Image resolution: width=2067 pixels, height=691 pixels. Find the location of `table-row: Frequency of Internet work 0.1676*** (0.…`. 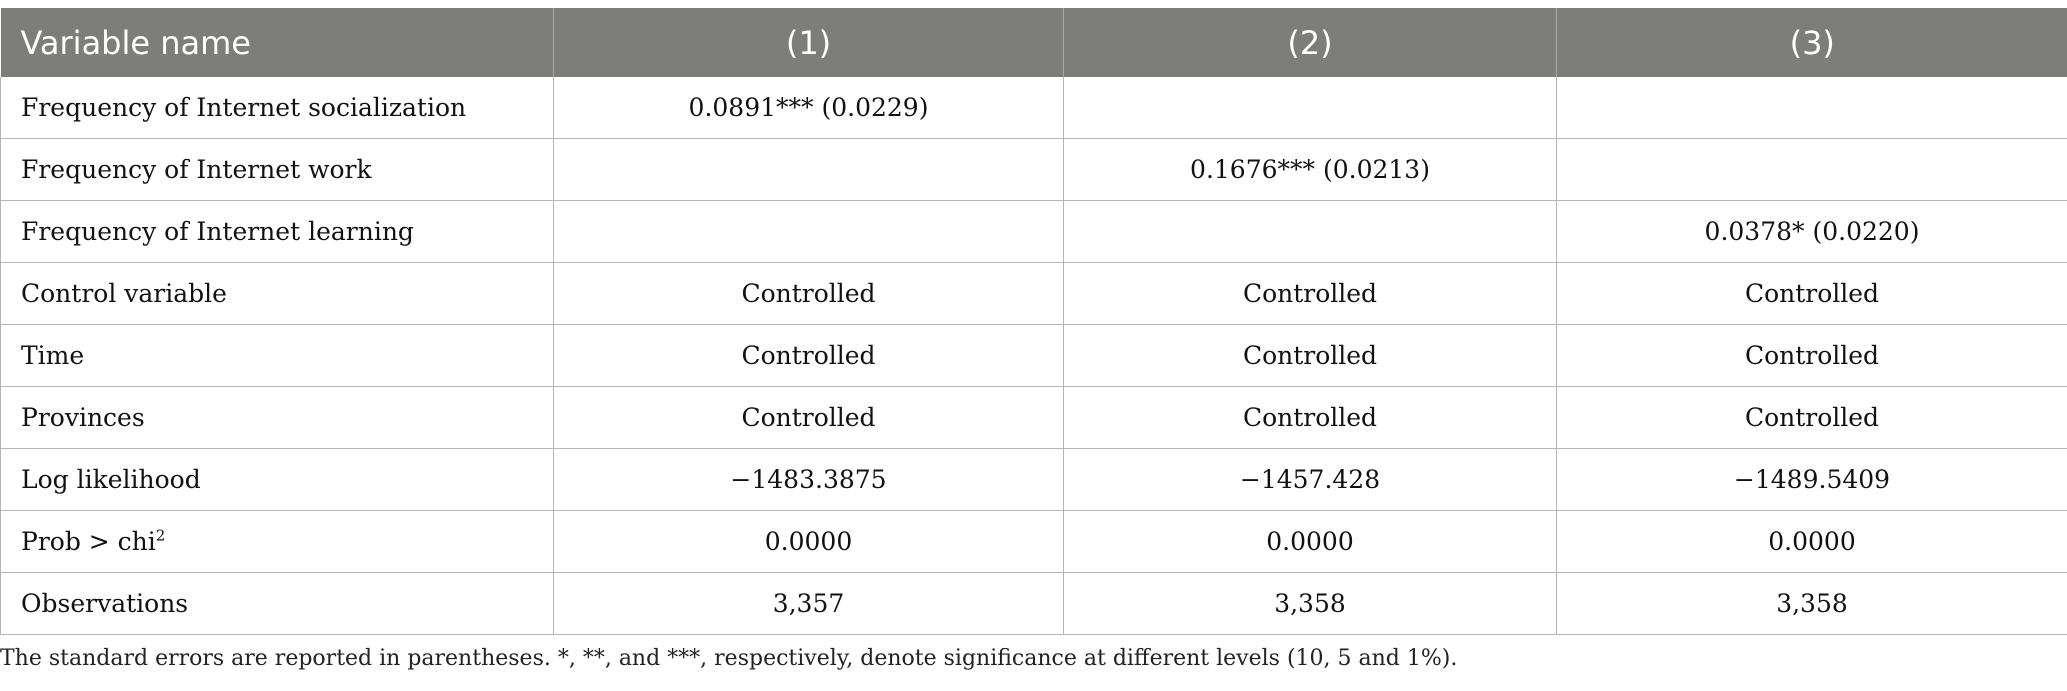

table-row: Frequency of Internet work 0.1676*** (0.… is located at coordinates (1033, 169).